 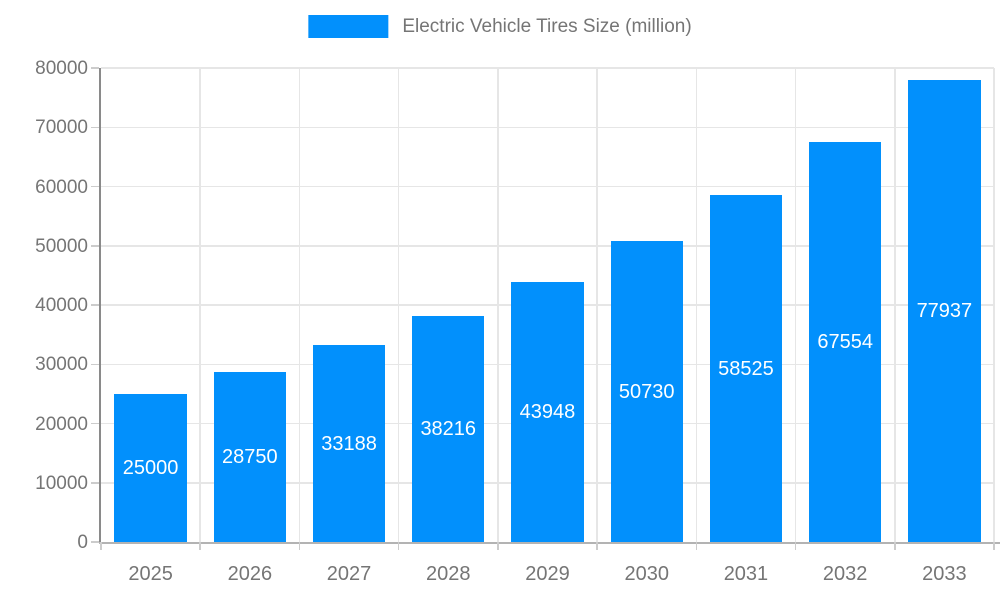 I want to click on y-tick-label: 50000, so click(x=61, y=246).